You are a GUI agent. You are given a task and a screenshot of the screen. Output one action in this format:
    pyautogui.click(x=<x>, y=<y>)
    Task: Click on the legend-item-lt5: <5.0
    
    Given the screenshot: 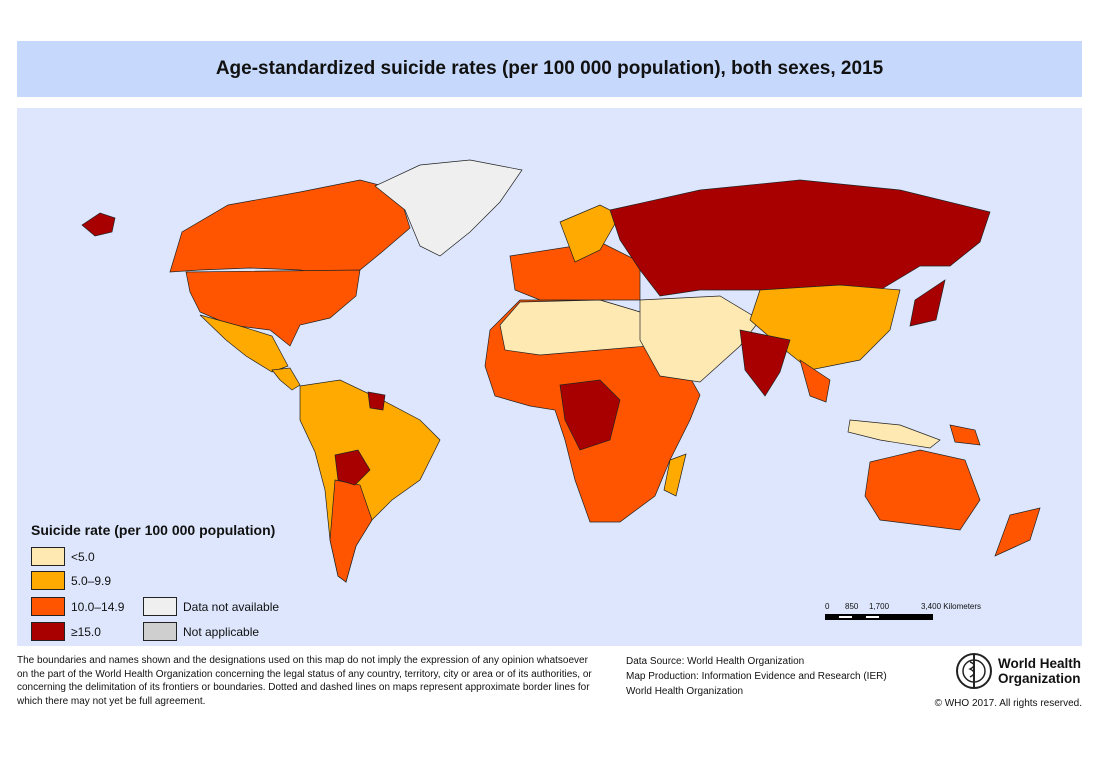 What is the action you would take?
    pyautogui.click(x=63, y=556)
    